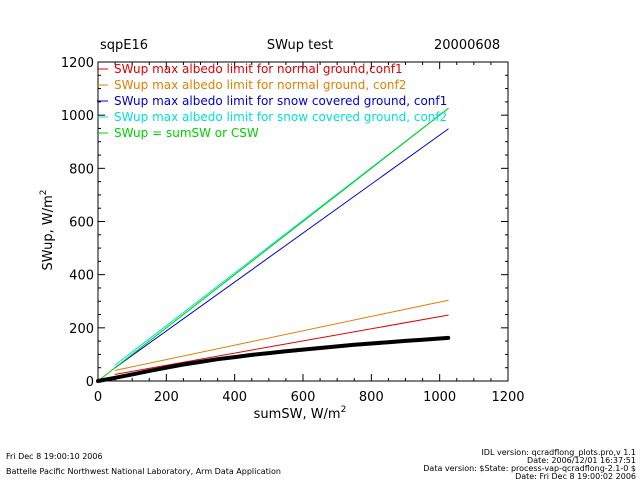 Image resolution: width=640 pixels, height=482 pixels. I want to click on footer-idl-version: IDL version: qcradflong_plots.pro,v 1.1, so click(558, 452).